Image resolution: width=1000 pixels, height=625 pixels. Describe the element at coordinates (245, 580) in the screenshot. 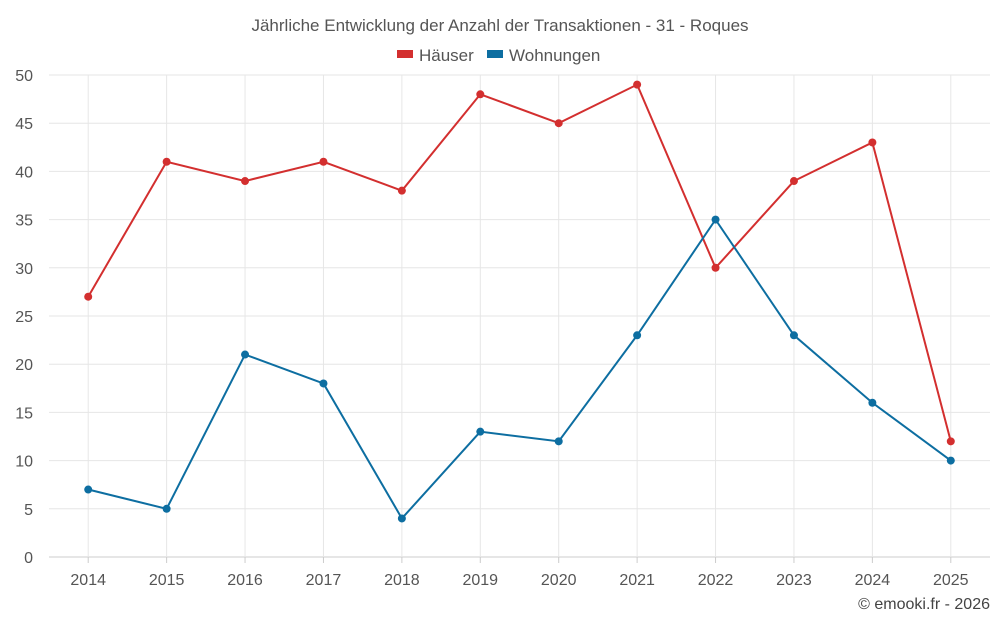

I see `x-tick-label: 2016` at that location.